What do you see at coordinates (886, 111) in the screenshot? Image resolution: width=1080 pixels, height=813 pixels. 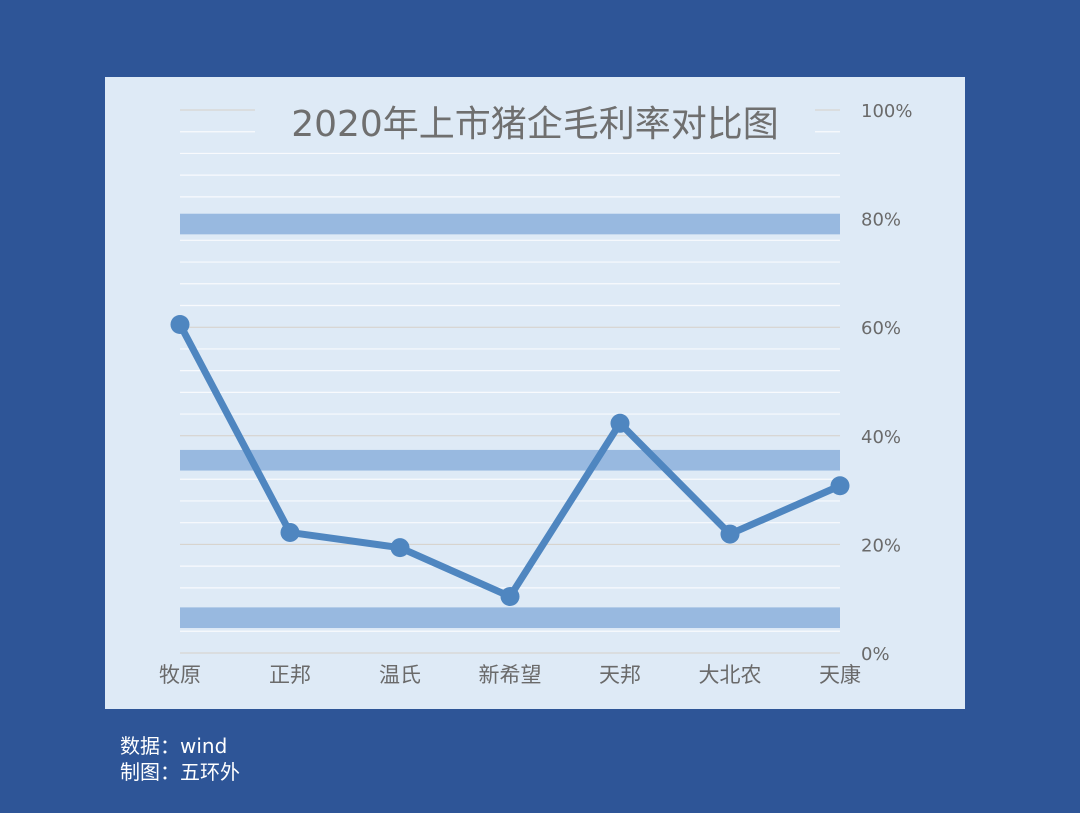 I see `y-tick-label: 100%` at bounding box center [886, 111].